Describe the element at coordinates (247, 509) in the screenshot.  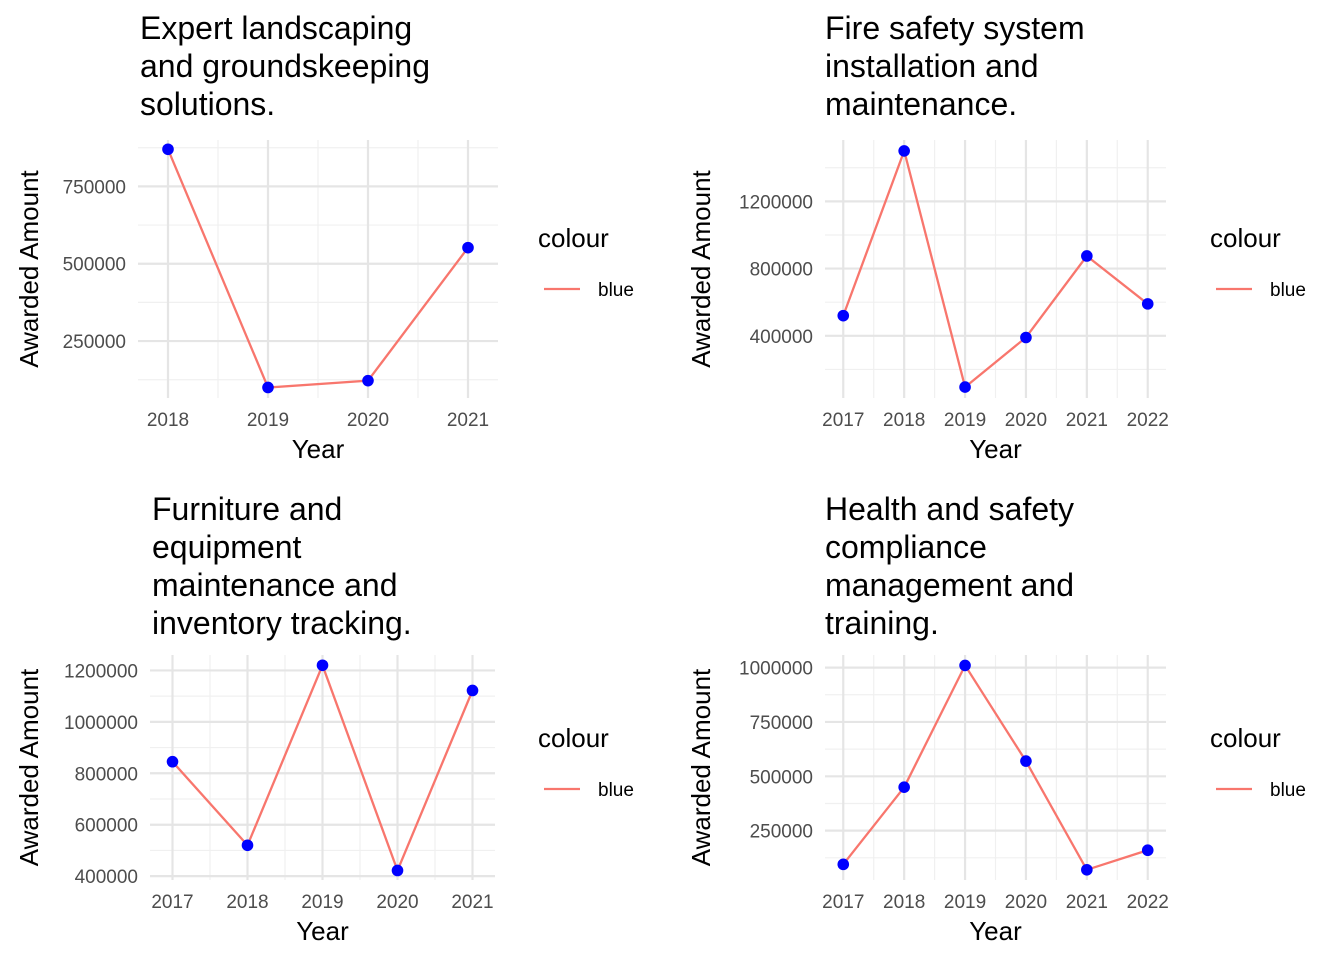
I see `chart-title-line: Furniture and` at that location.